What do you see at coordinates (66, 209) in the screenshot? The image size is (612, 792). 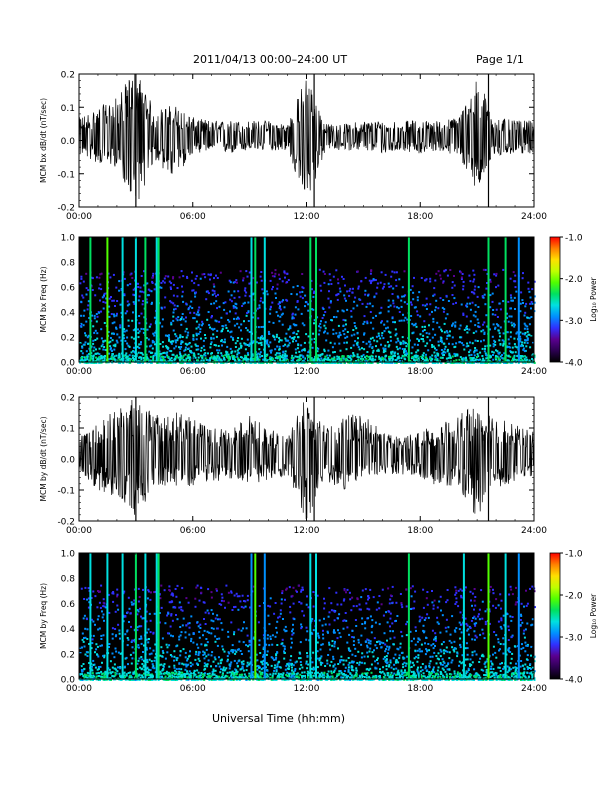 I see `y-tick-label: -0.2` at bounding box center [66, 209].